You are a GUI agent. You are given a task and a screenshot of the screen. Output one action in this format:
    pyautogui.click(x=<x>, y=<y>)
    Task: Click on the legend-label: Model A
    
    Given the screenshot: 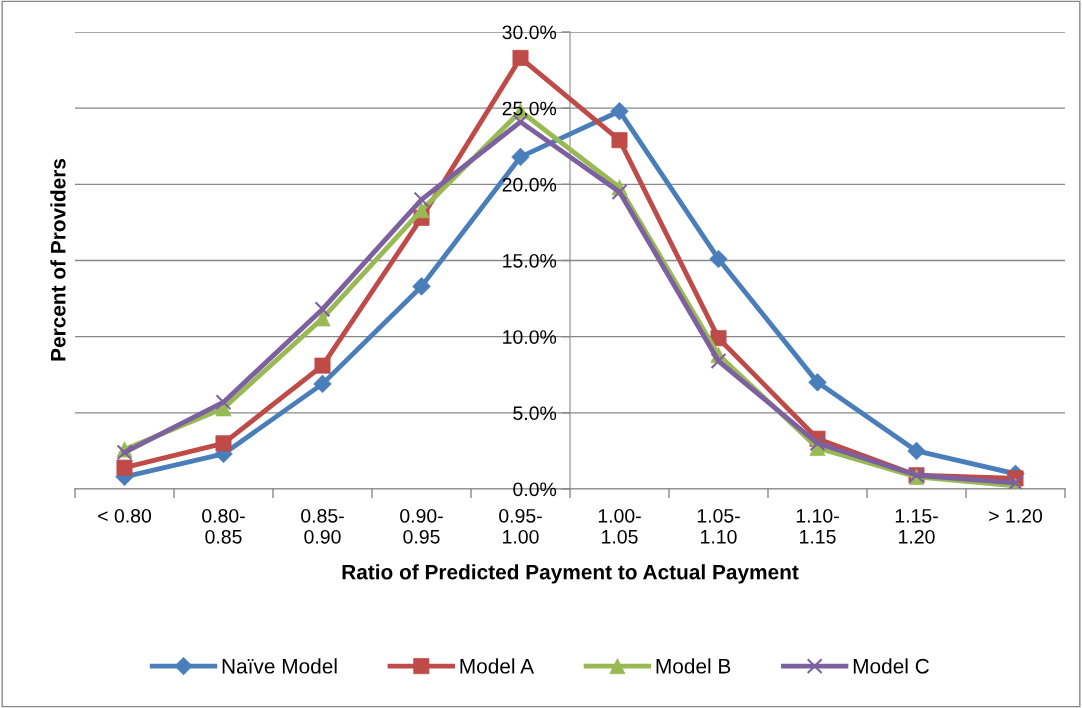 What is the action you would take?
    pyautogui.click(x=497, y=666)
    